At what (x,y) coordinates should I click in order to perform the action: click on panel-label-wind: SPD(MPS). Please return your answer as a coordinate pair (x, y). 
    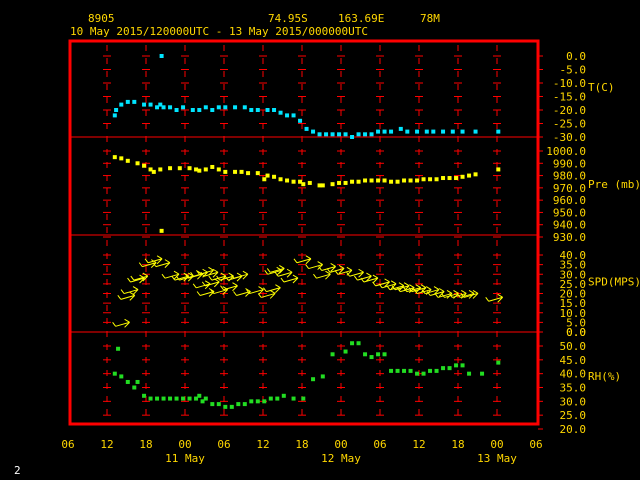
    Looking at the image, I should click on (614, 282).